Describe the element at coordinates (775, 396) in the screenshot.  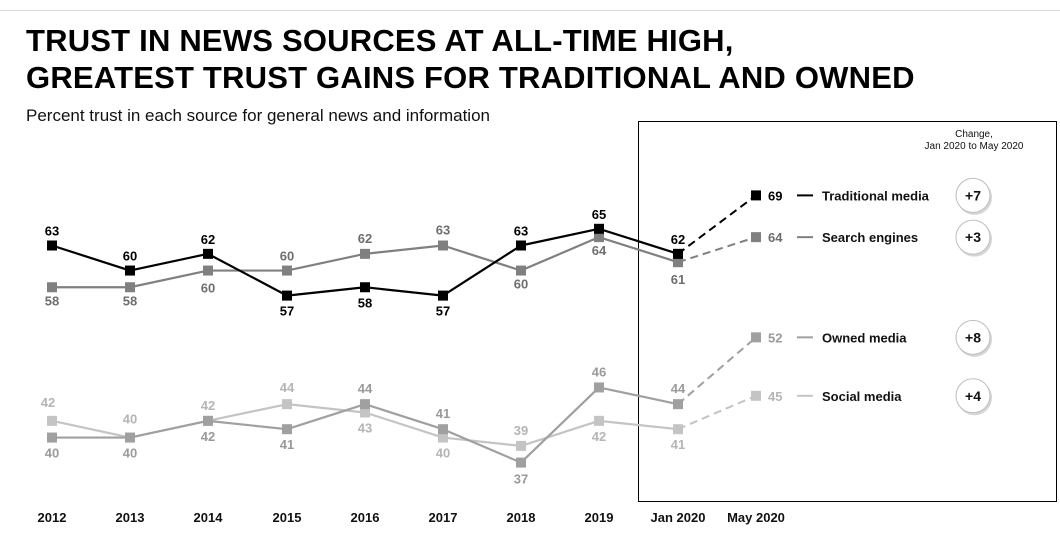
I see `data-label-social-media-may-2020: 45` at that location.